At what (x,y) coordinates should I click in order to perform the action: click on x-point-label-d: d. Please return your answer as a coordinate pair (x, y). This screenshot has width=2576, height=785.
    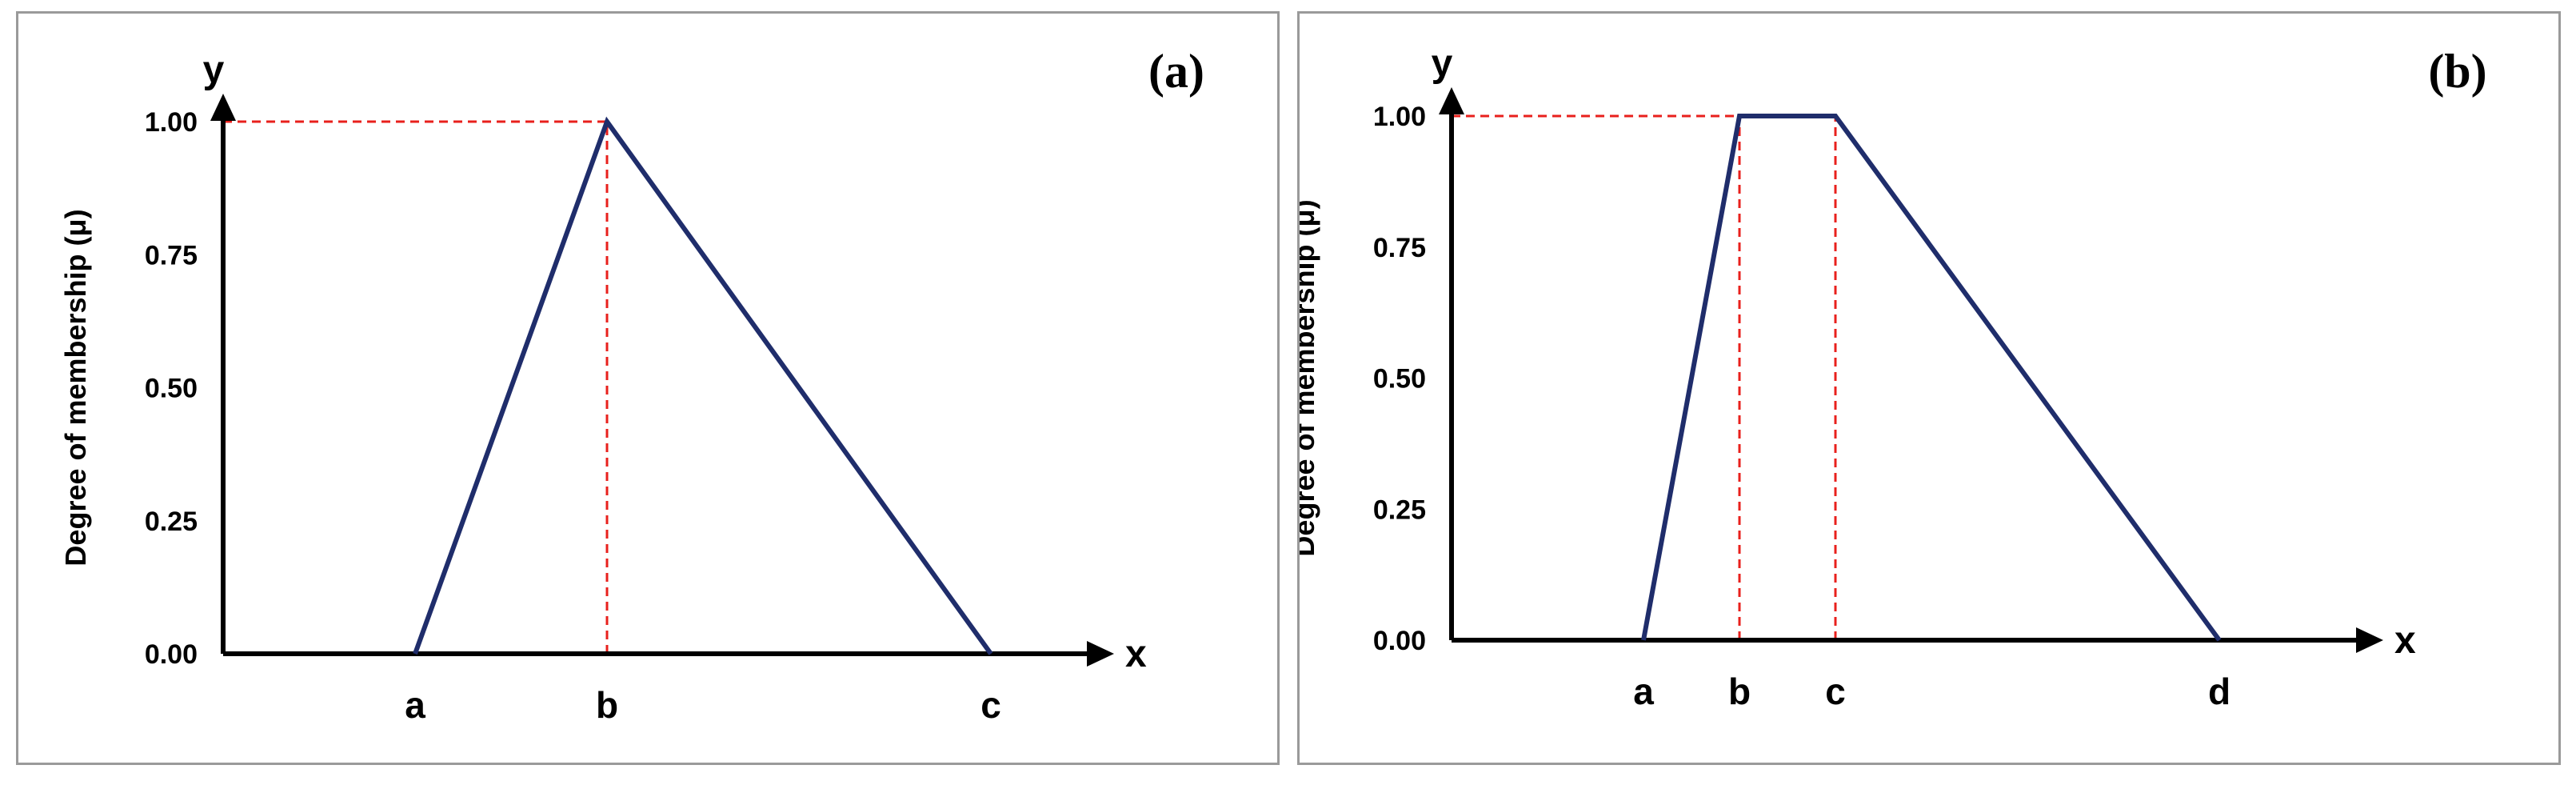
    Looking at the image, I should click on (2219, 691).